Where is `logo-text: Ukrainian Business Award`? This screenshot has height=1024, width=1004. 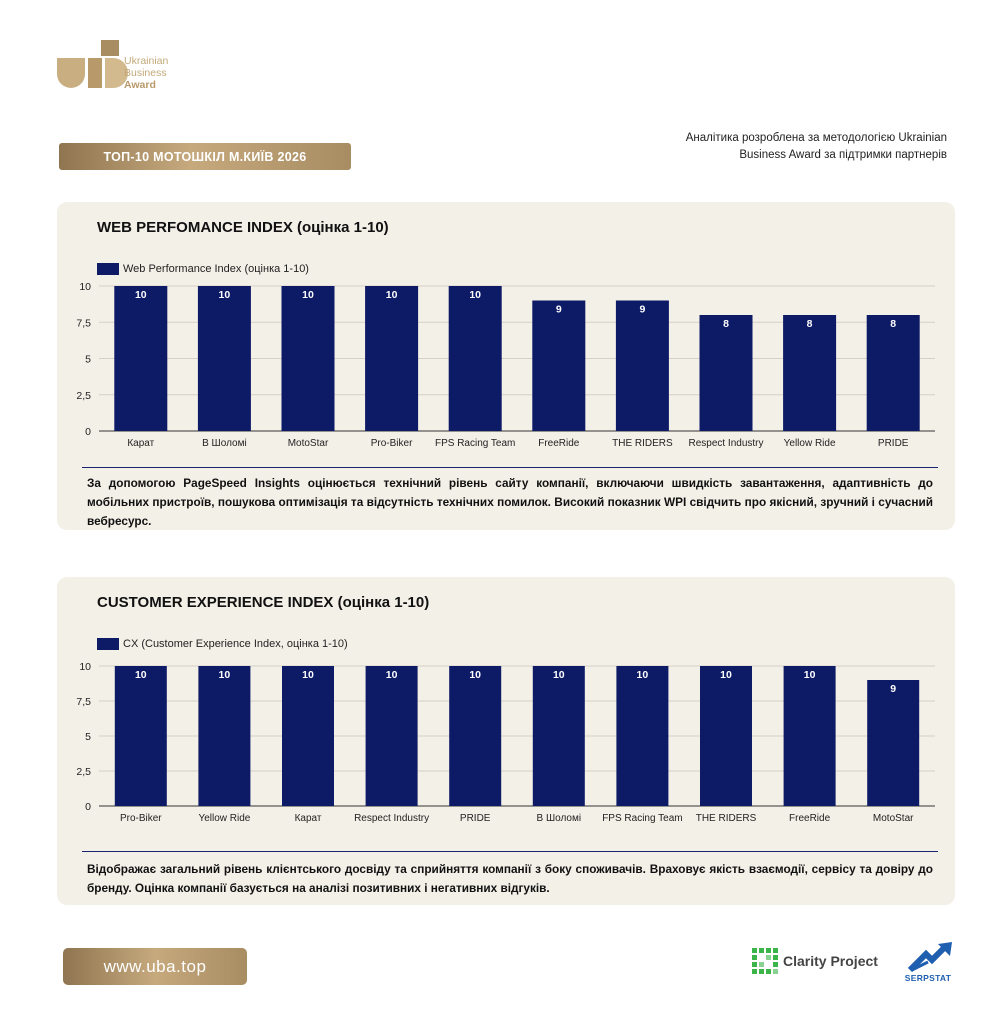
logo-text: Ukrainian Business Award is located at coordinates (146, 73).